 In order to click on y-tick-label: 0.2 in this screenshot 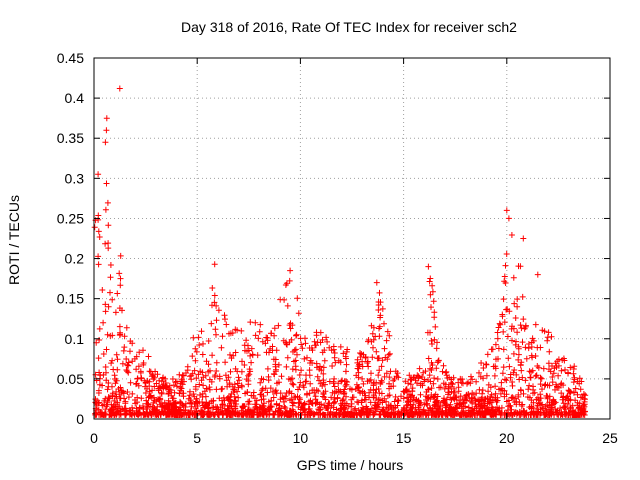, I will do `click(75, 259)`.